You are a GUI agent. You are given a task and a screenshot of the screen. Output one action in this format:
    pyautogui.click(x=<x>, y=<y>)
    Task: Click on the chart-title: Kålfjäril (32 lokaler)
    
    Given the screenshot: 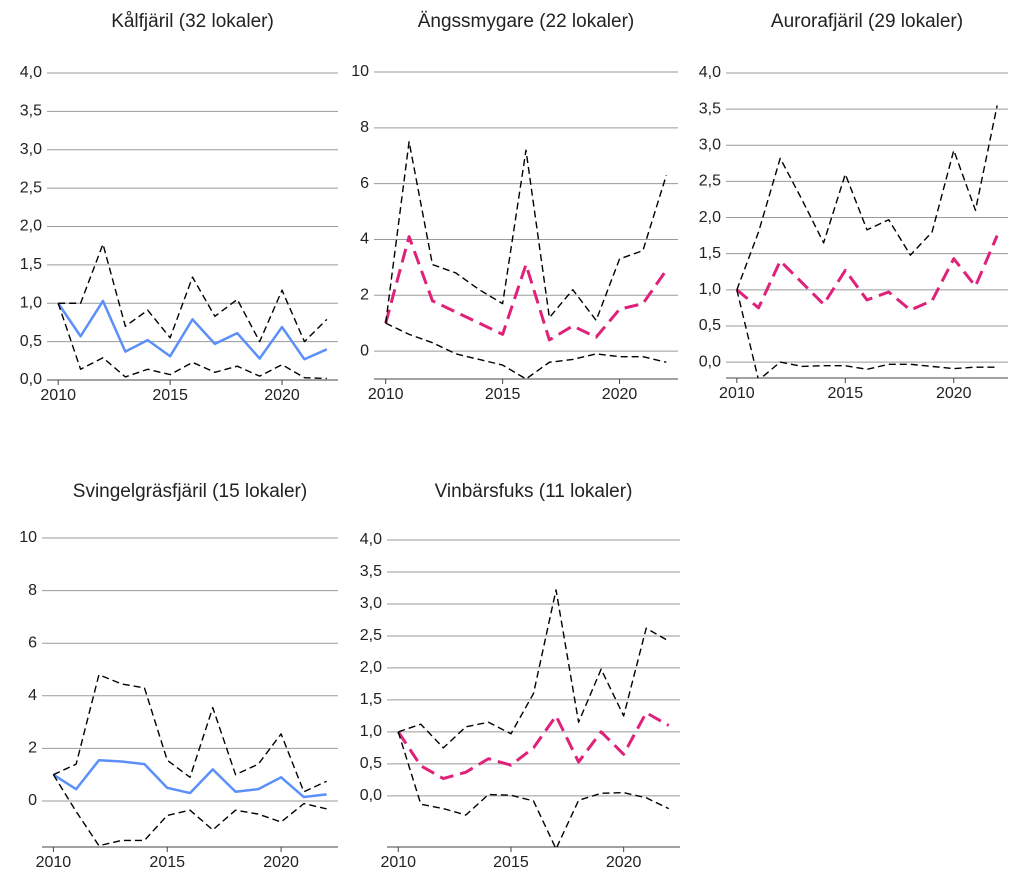 What is the action you would take?
    pyautogui.click(x=192, y=21)
    